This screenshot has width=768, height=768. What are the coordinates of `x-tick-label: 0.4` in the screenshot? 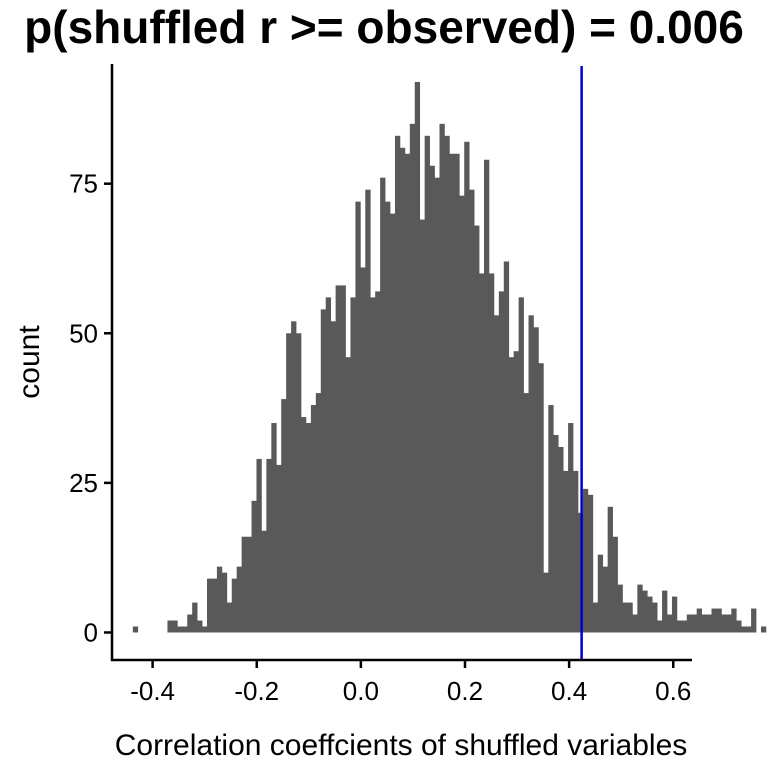 It's located at (569, 691).